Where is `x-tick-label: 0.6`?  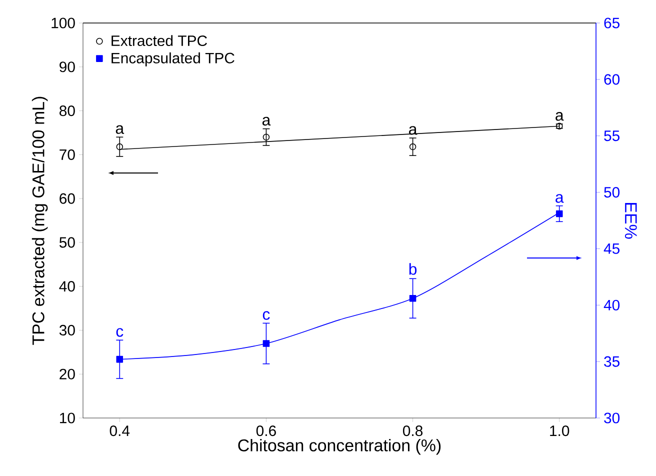 x-tick-label: 0.6 is located at coordinates (266, 431).